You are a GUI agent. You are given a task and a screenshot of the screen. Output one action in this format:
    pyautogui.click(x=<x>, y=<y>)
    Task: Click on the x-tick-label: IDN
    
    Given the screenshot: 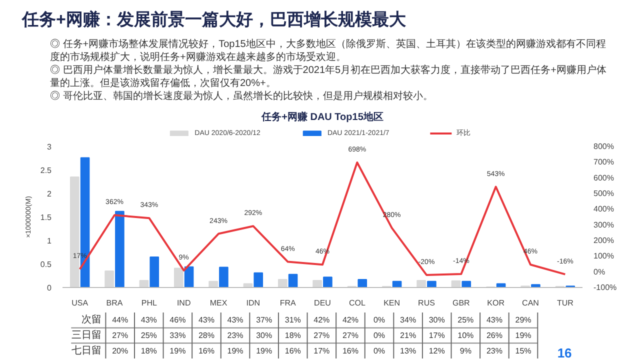 What is the action you would take?
    pyautogui.click(x=253, y=303)
    